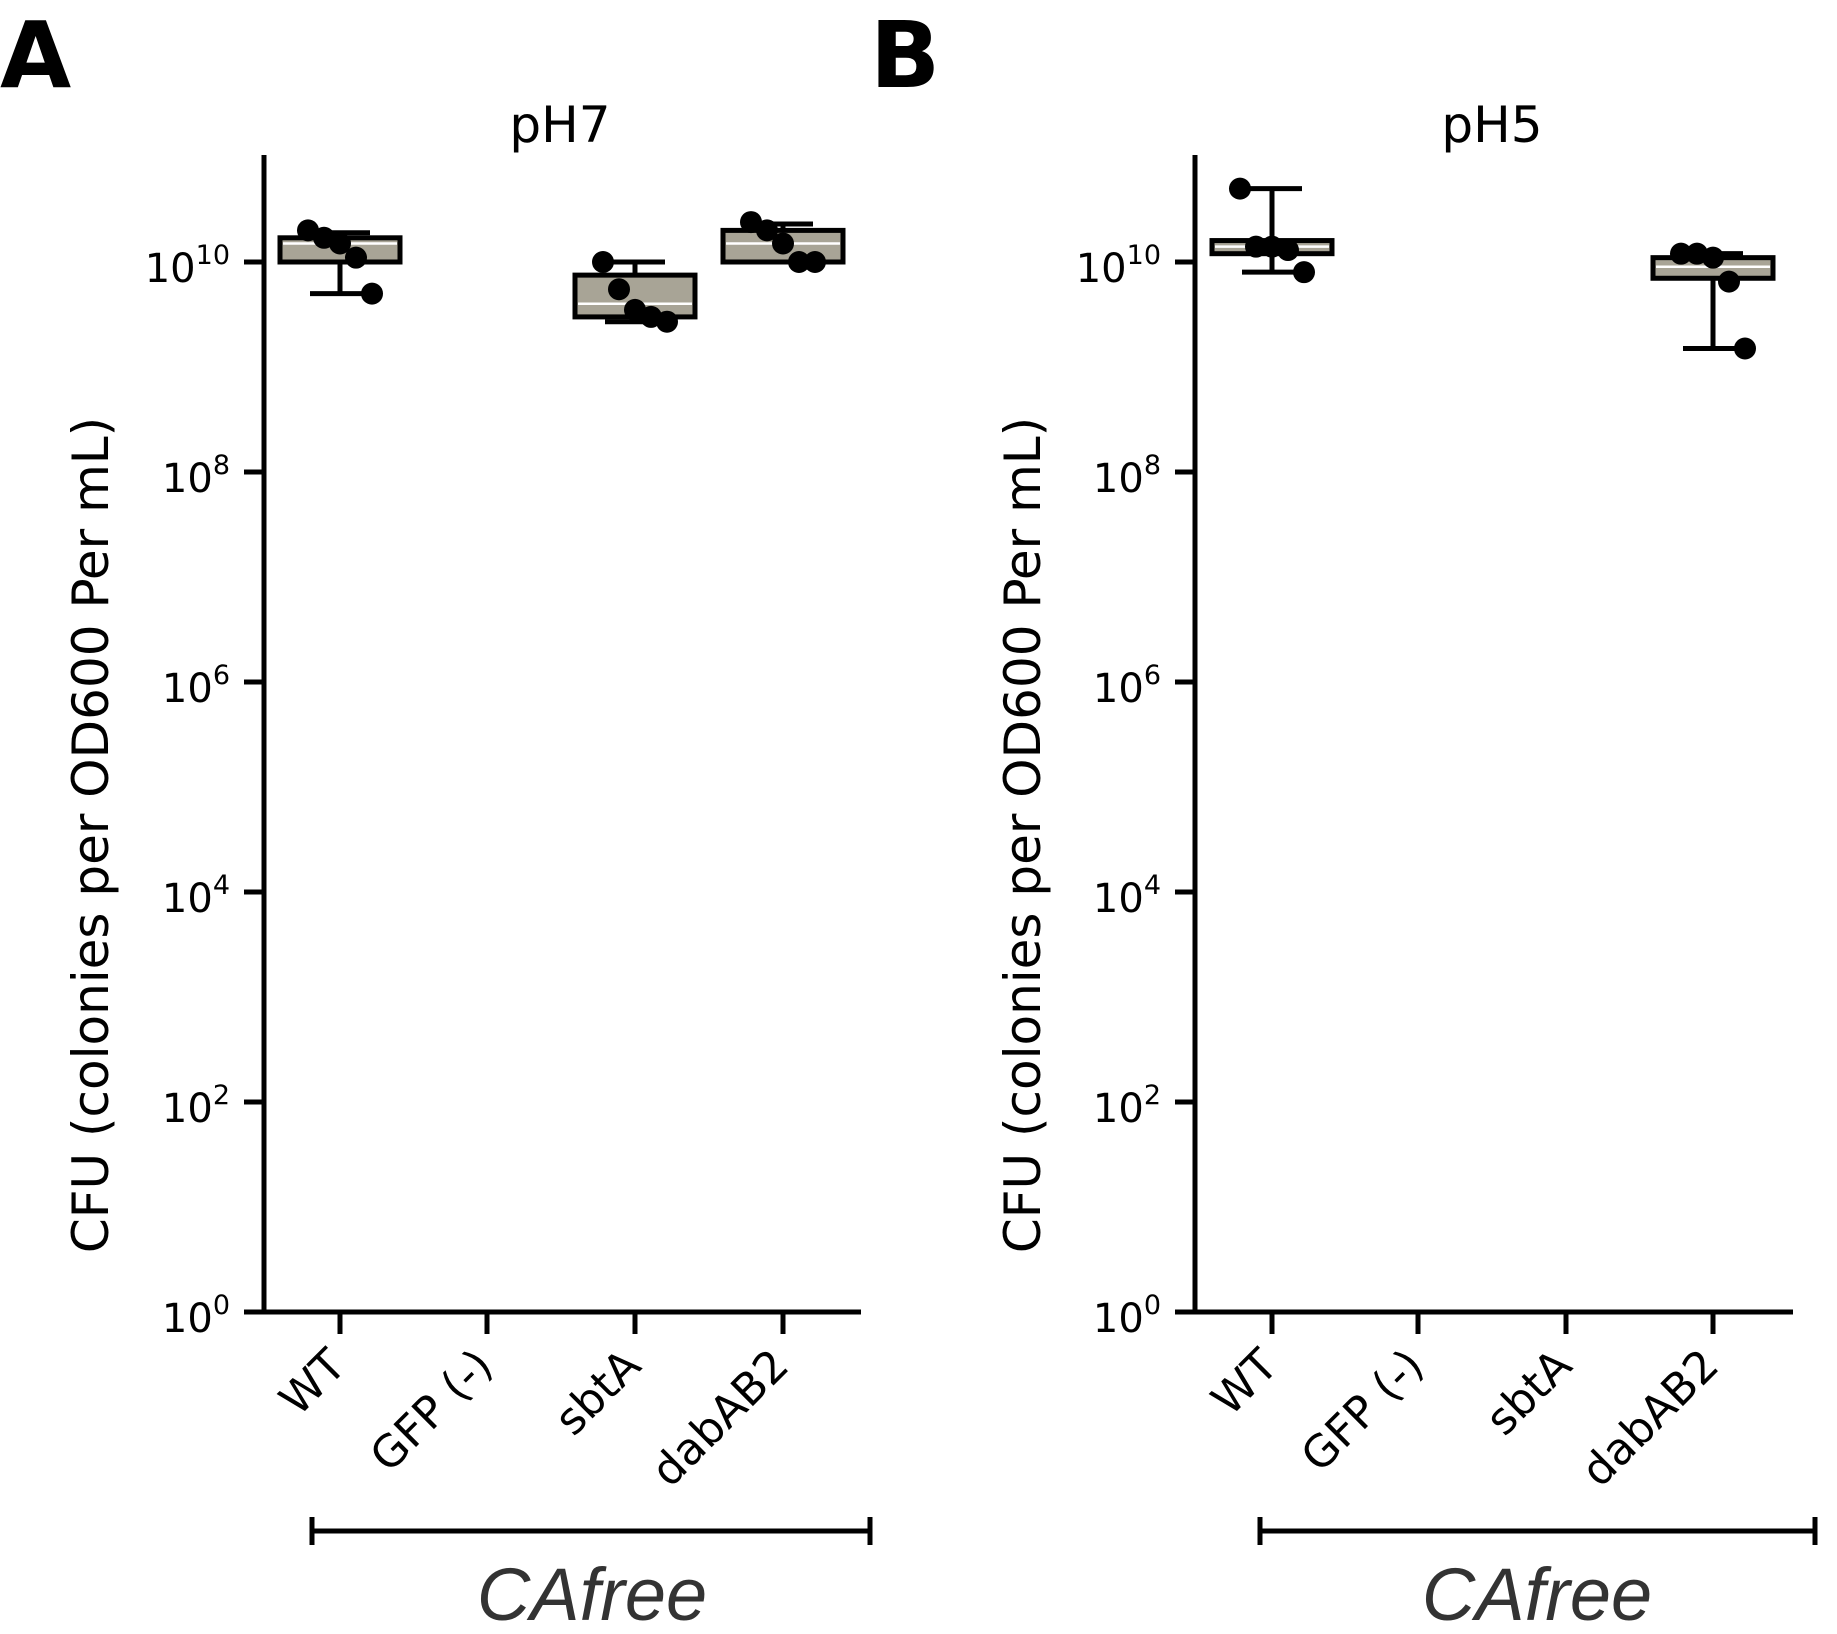 Image resolution: width=1837 pixels, height=1634 pixels. What do you see at coordinates (905, 55) in the screenshot?
I see `panel-letter-b: B` at bounding box center [905, 55].